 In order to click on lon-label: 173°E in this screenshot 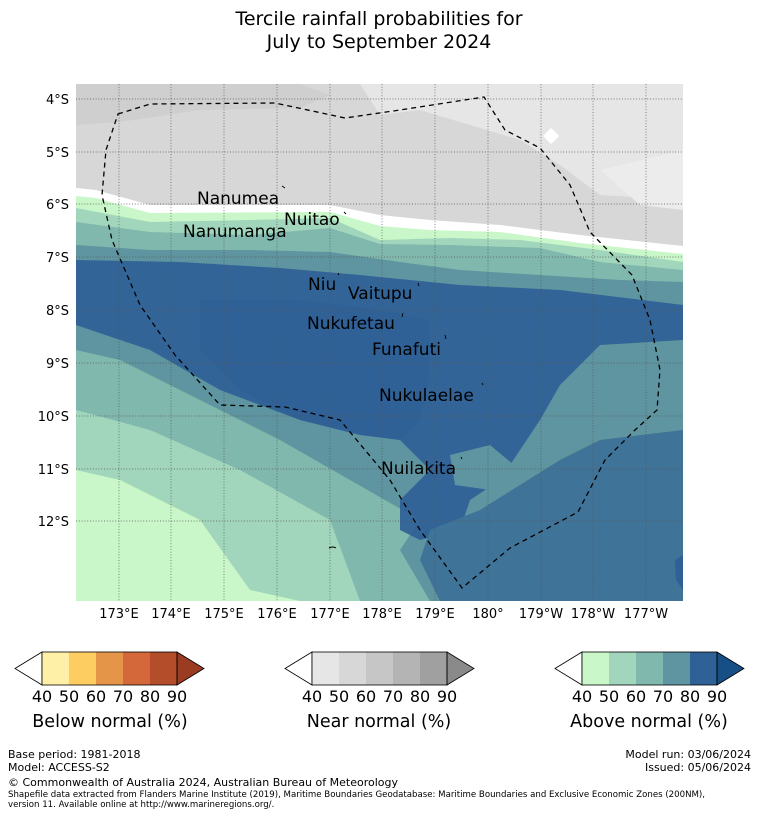, I will do `click(119, 614)`.